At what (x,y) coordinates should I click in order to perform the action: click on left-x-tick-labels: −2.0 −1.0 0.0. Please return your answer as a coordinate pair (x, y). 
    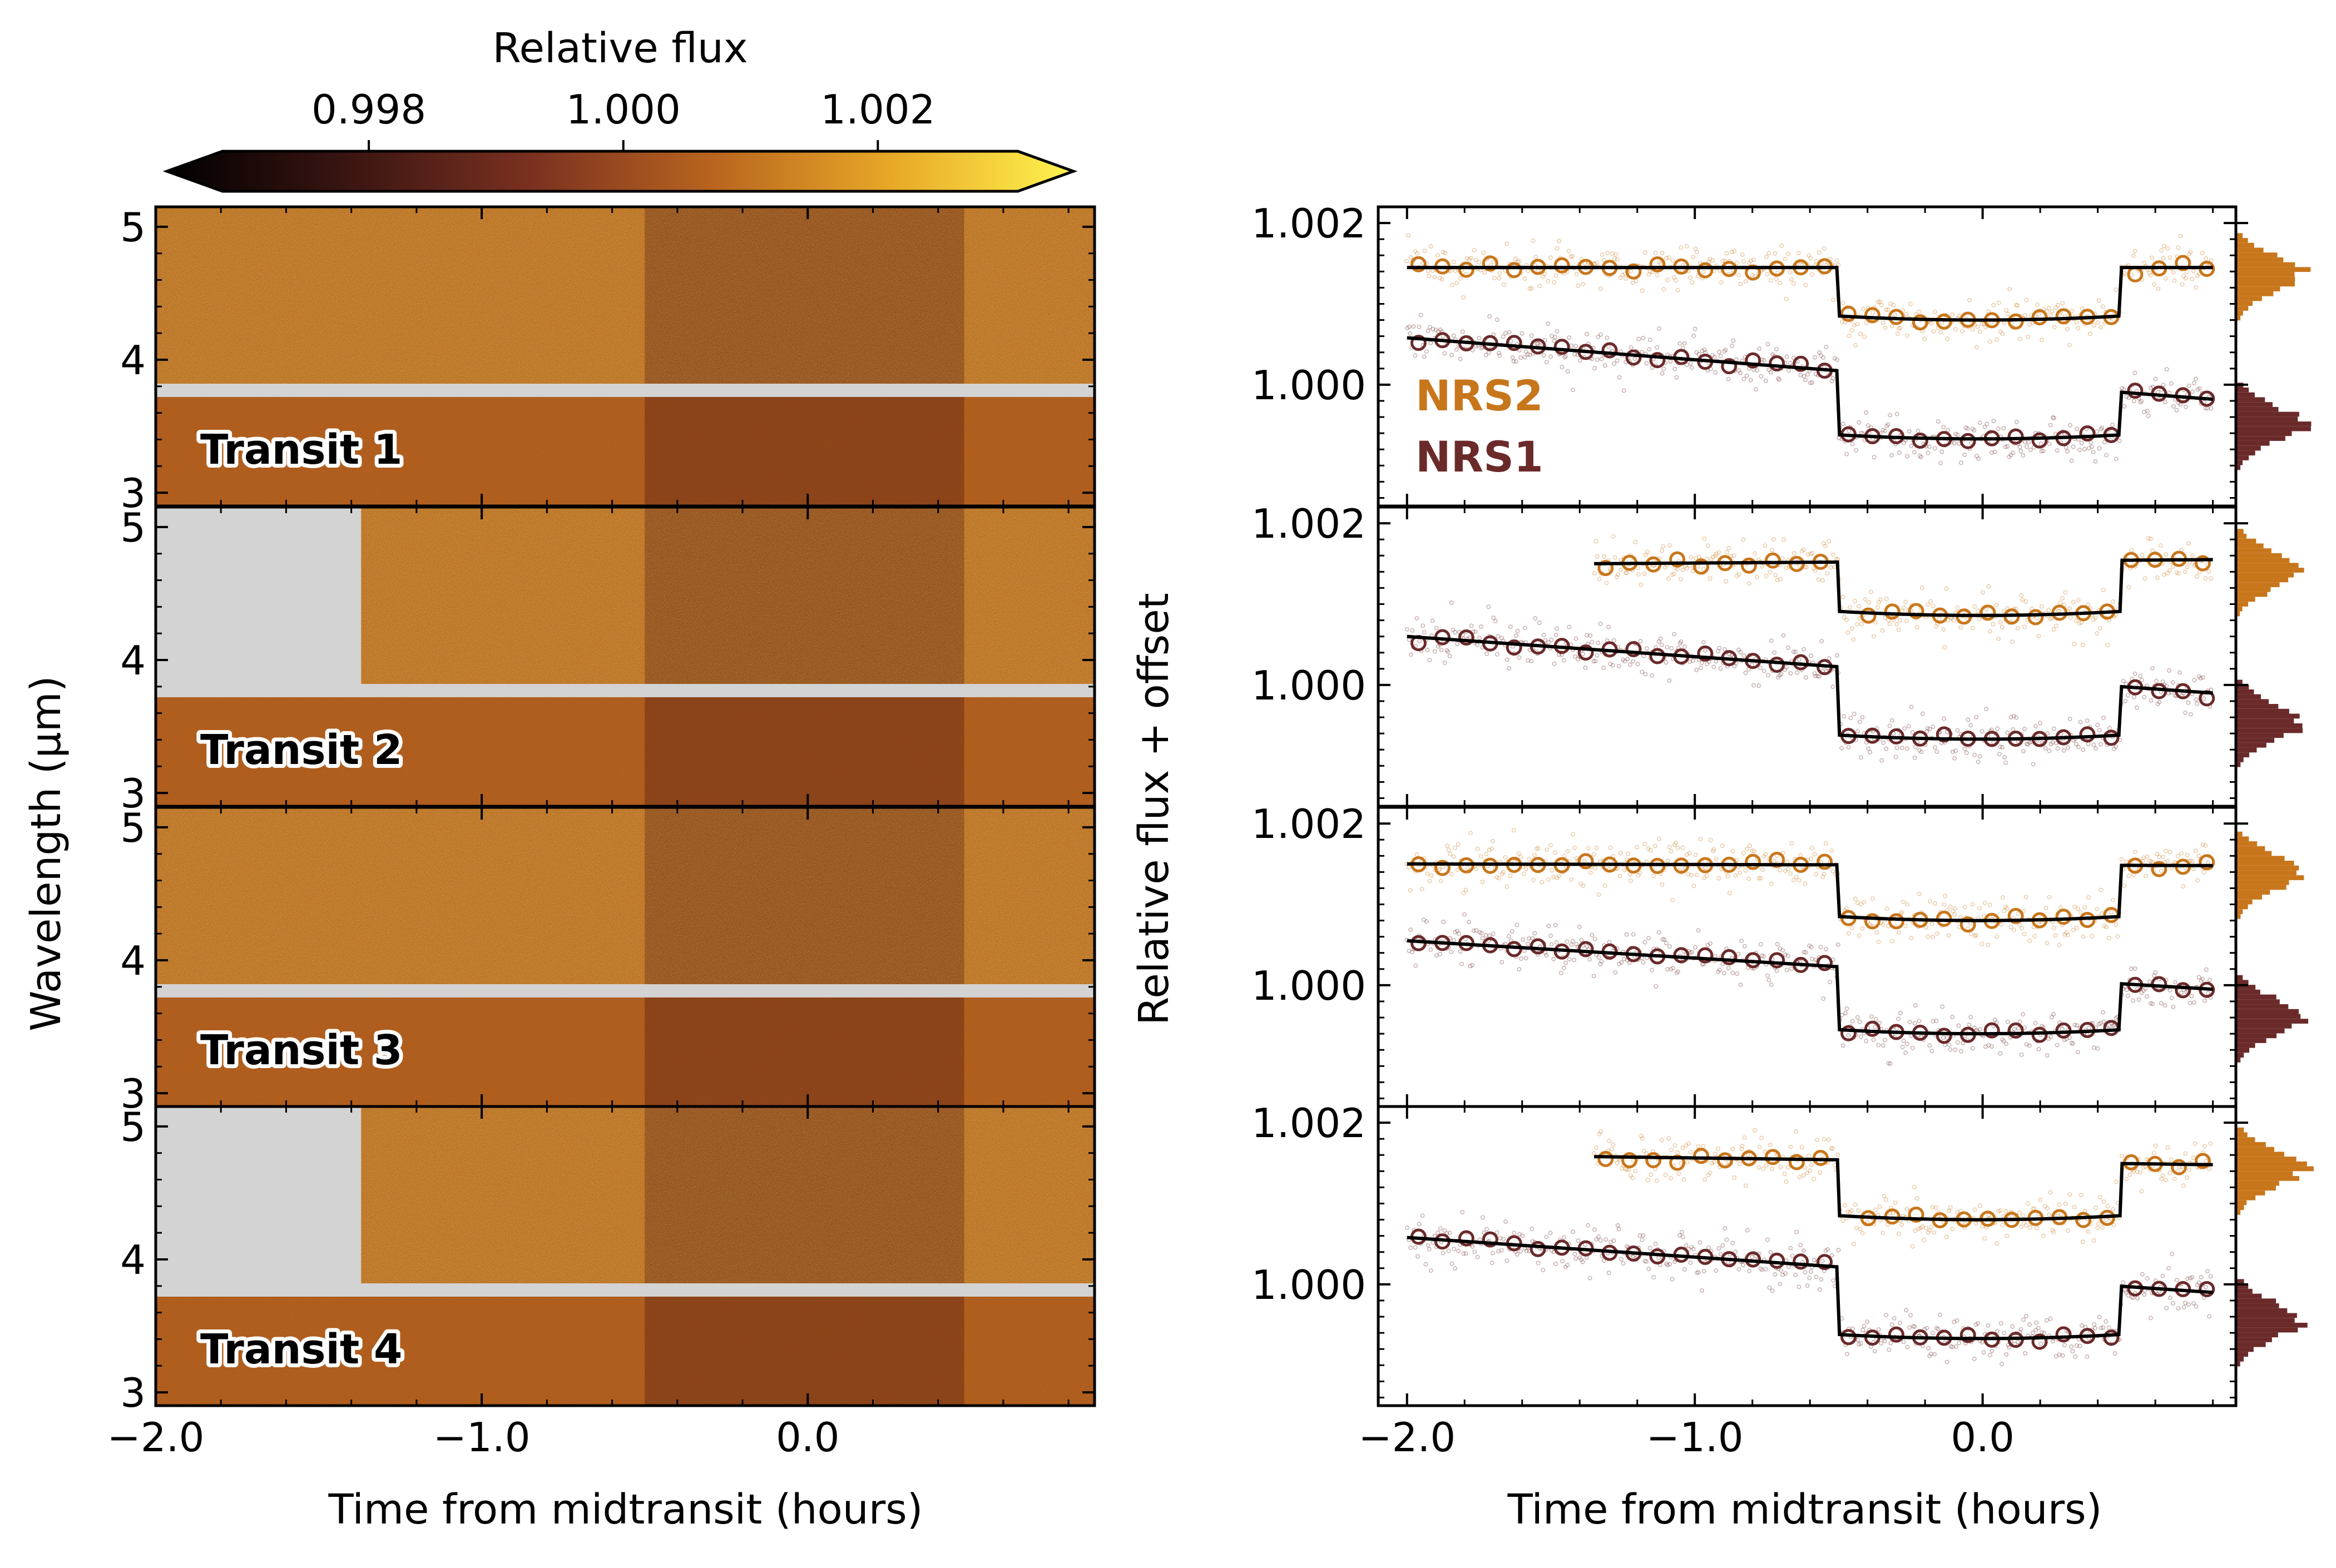
    Looking at the image, I should click on (474, 1438).